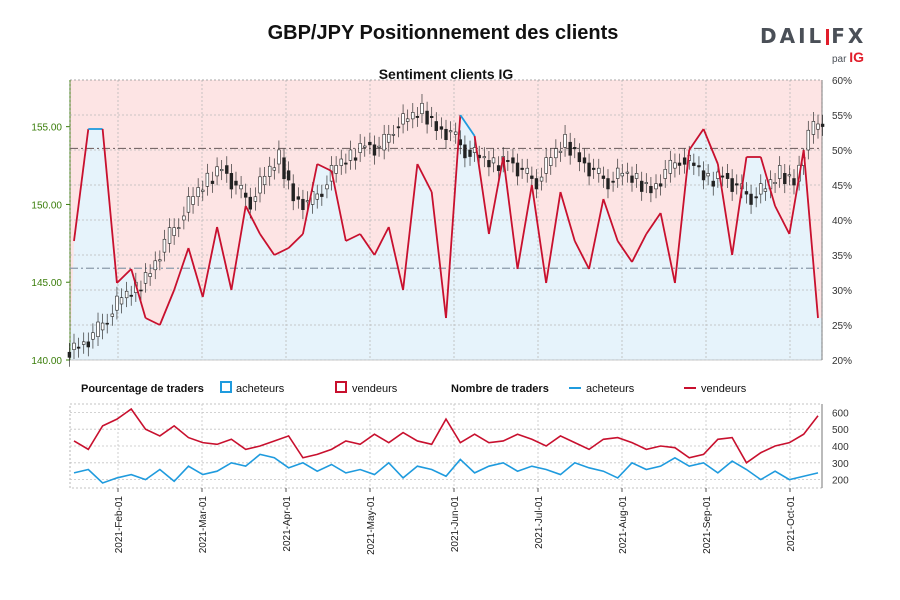 The width and height of the screenshot is (900, 600). I want to click on y-left-tick: 150.00, so click(46, 205).